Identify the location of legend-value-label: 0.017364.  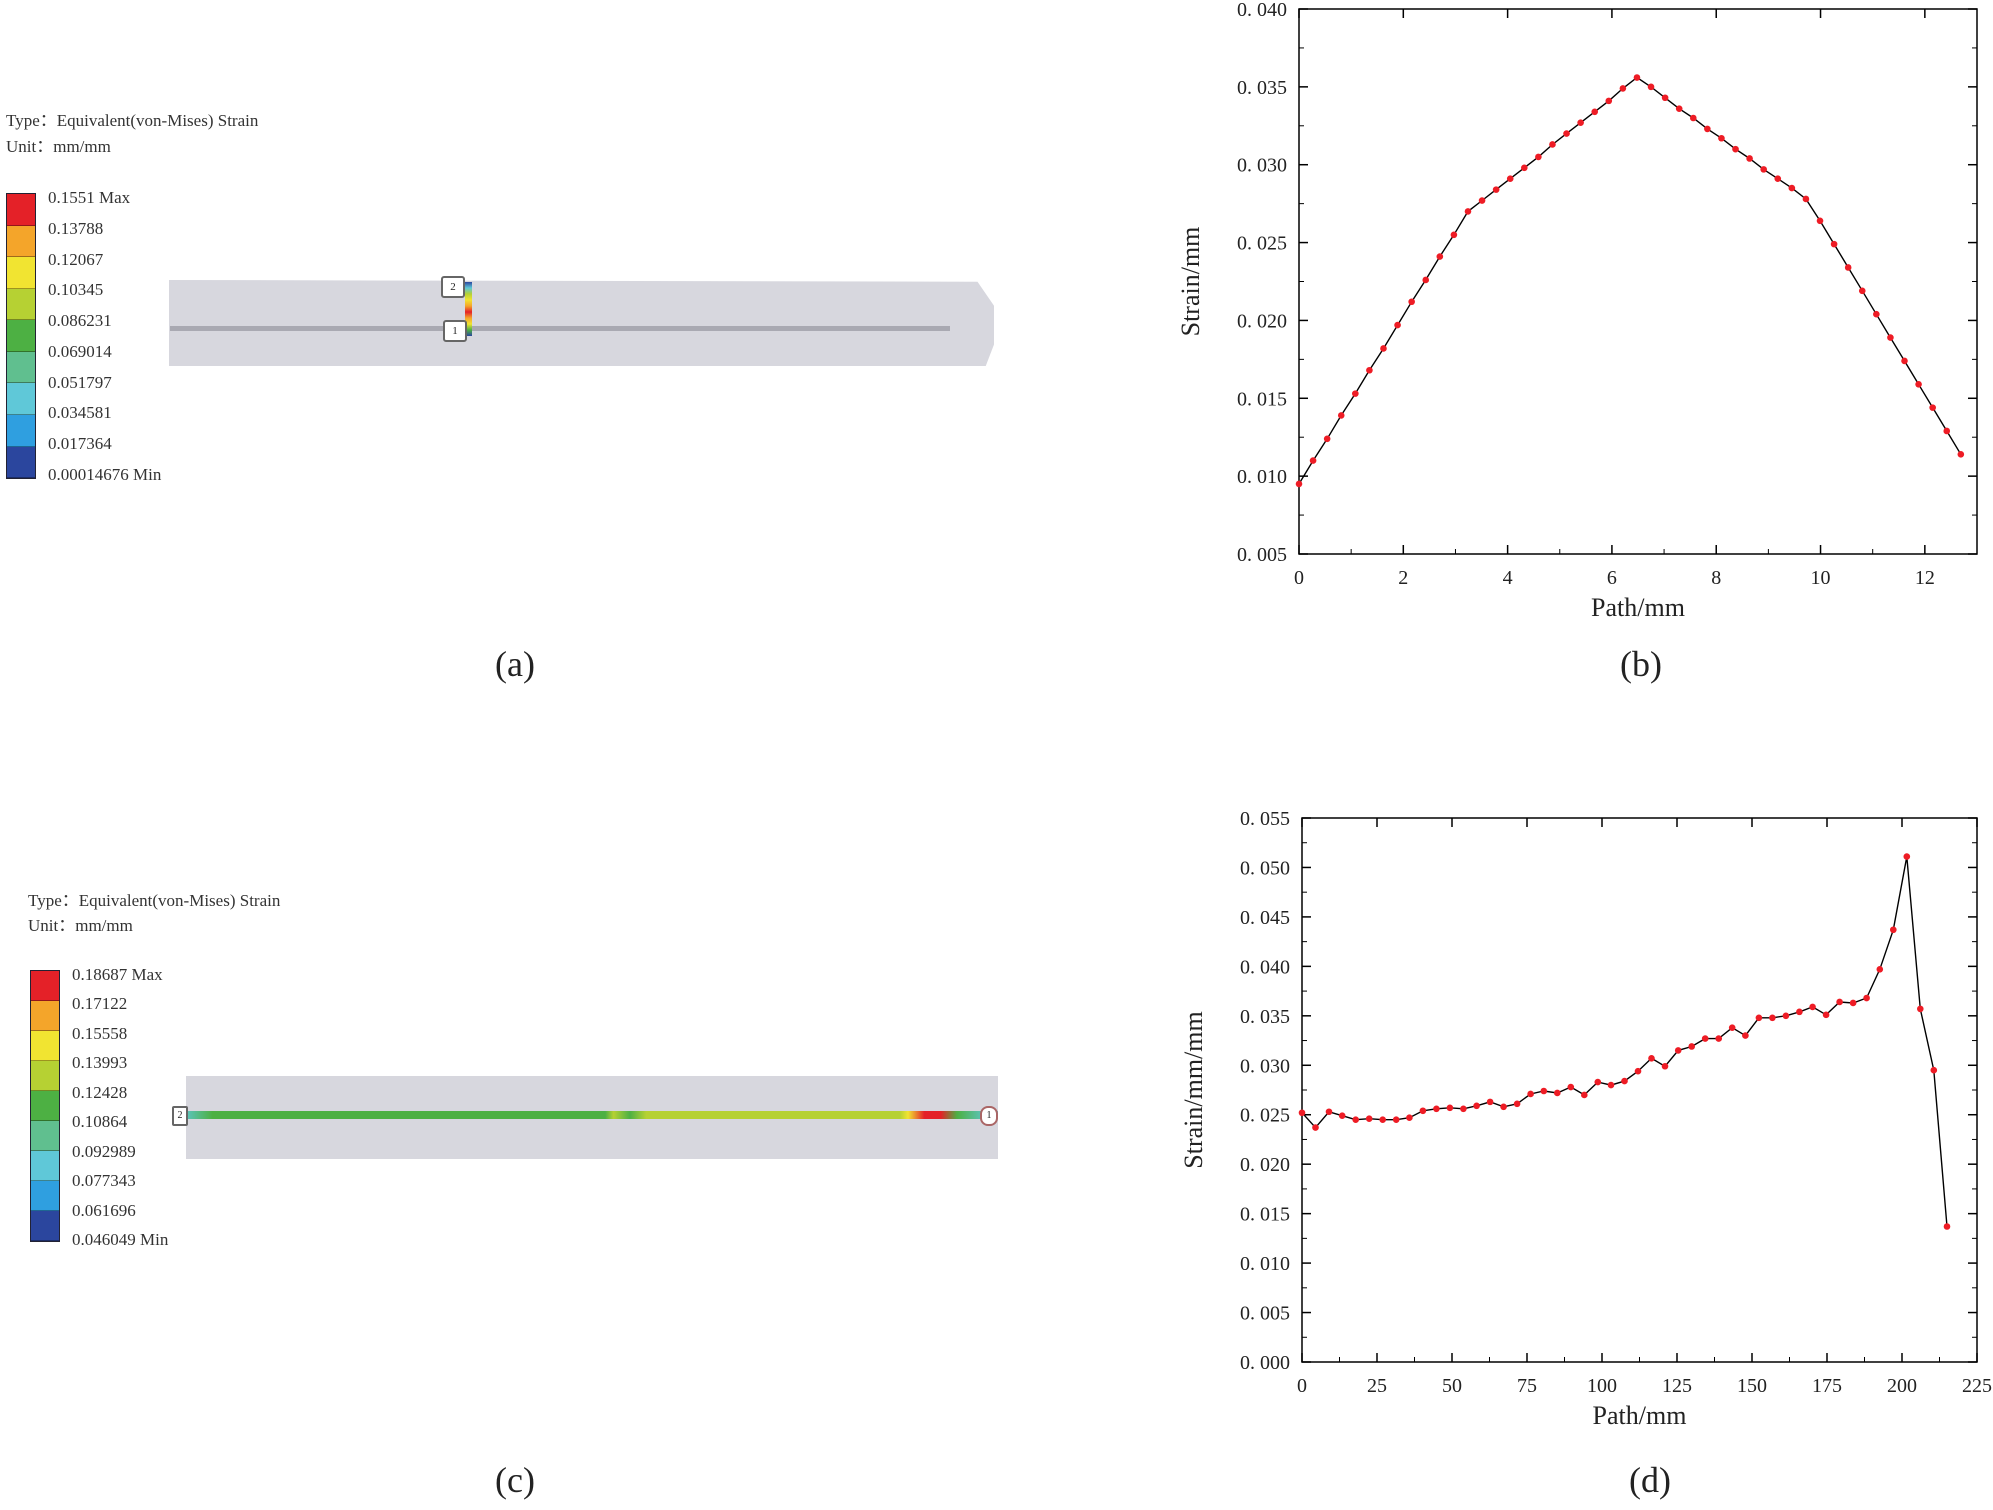
(80, 444).